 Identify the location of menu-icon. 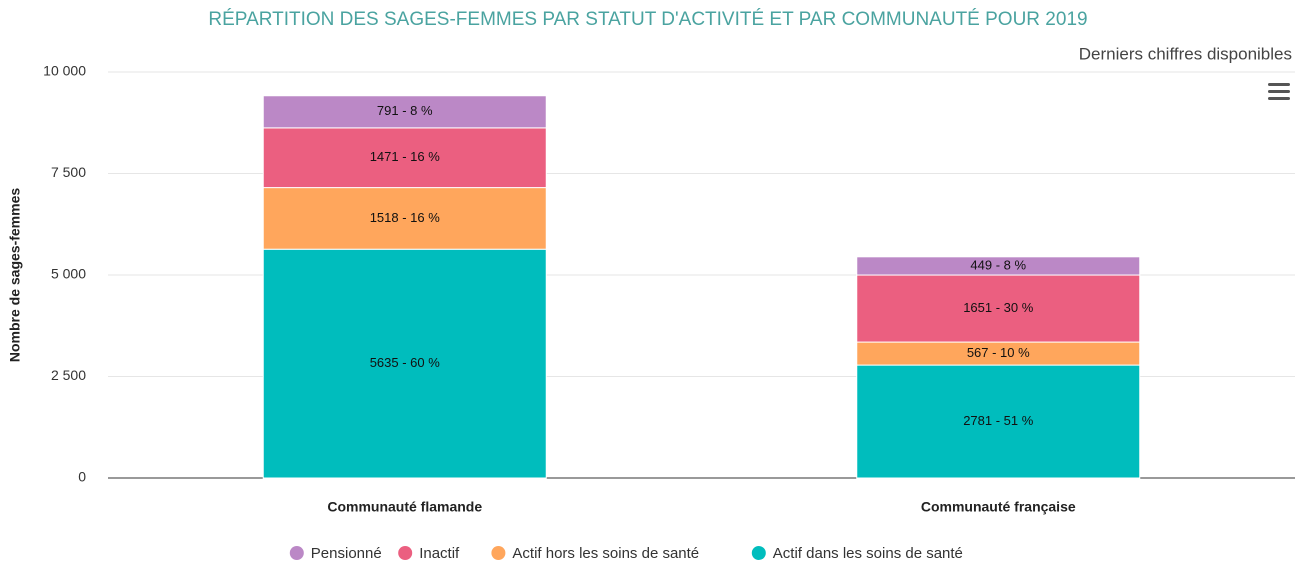
(1279, 91).